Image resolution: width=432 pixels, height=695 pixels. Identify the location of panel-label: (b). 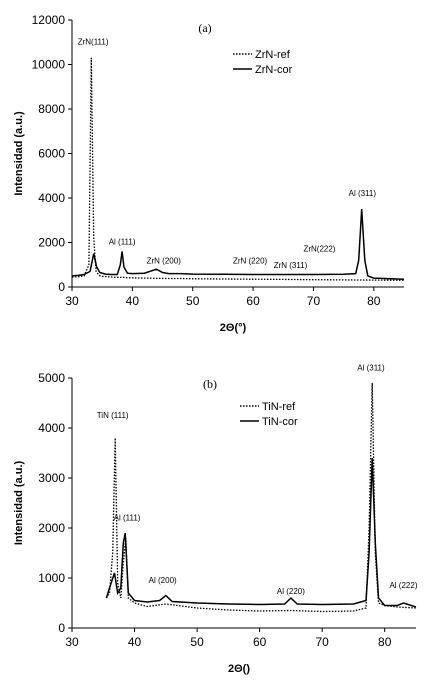
(210, 384).